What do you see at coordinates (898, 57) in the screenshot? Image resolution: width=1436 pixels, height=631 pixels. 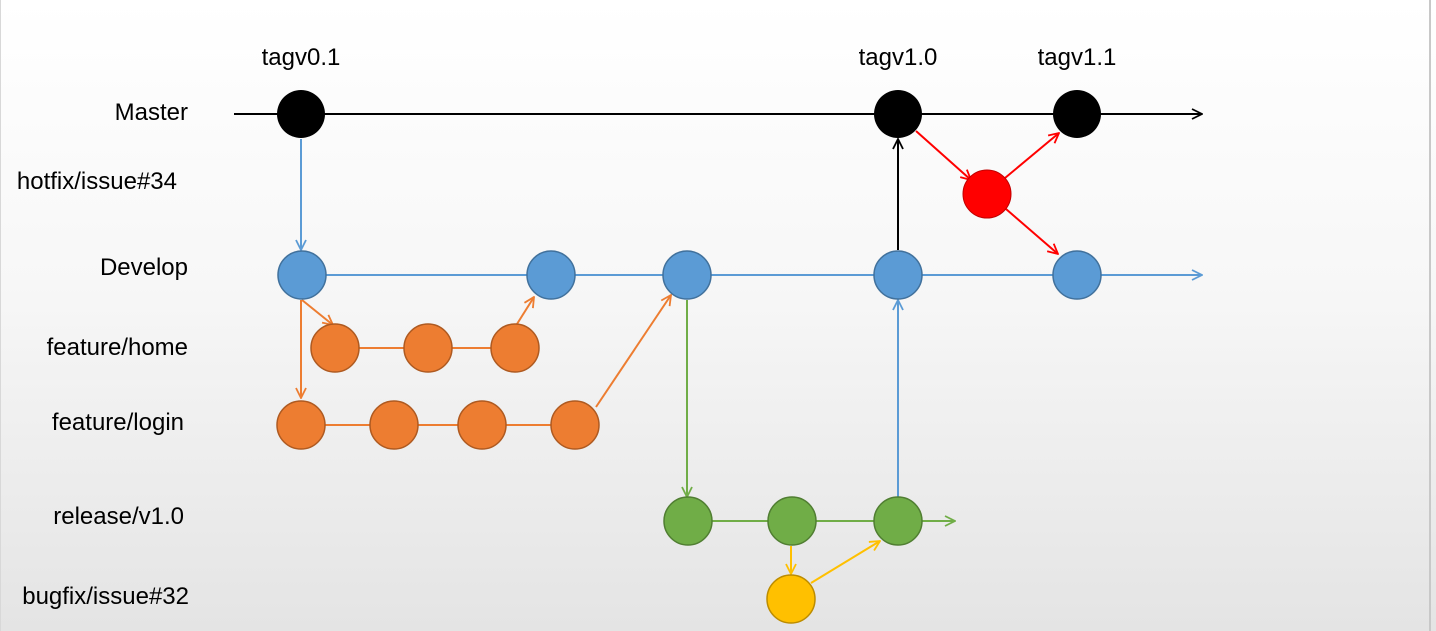 I see `tag-label-v10: tagv1.0` at bounding box center [898, 57].